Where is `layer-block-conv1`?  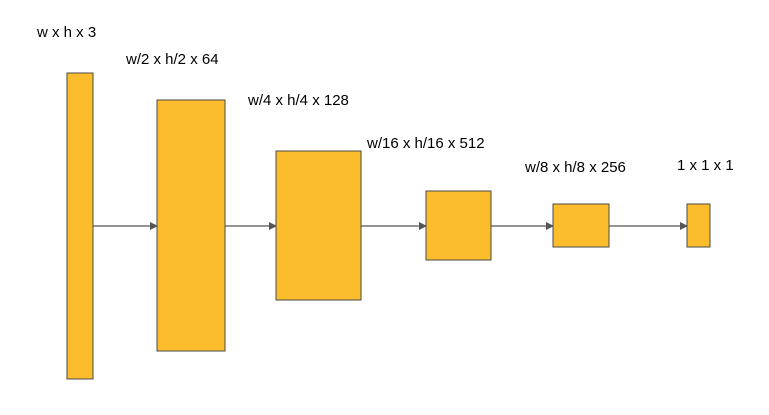 layer-block-conv1 is located at coordinates (191, 225).